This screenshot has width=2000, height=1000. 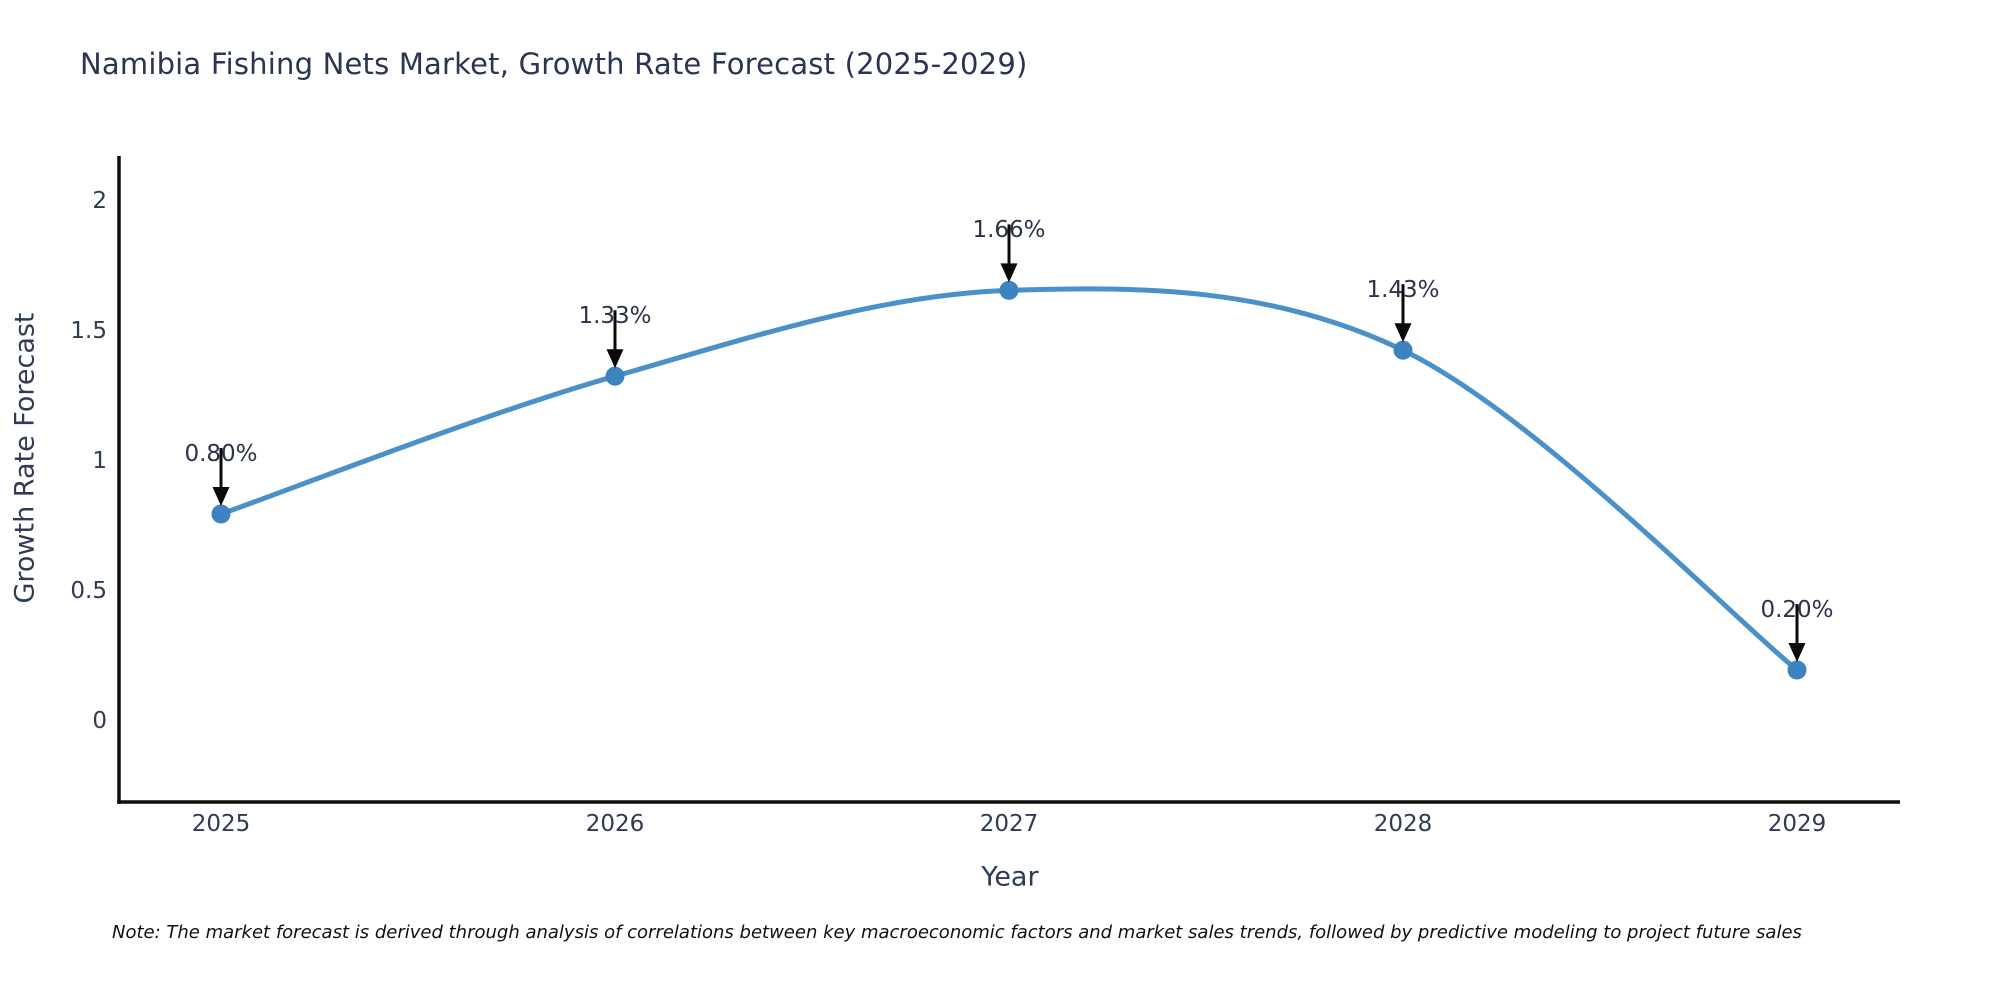 I want to click on x-axis-title: Year, so click(x=1010, y=877).